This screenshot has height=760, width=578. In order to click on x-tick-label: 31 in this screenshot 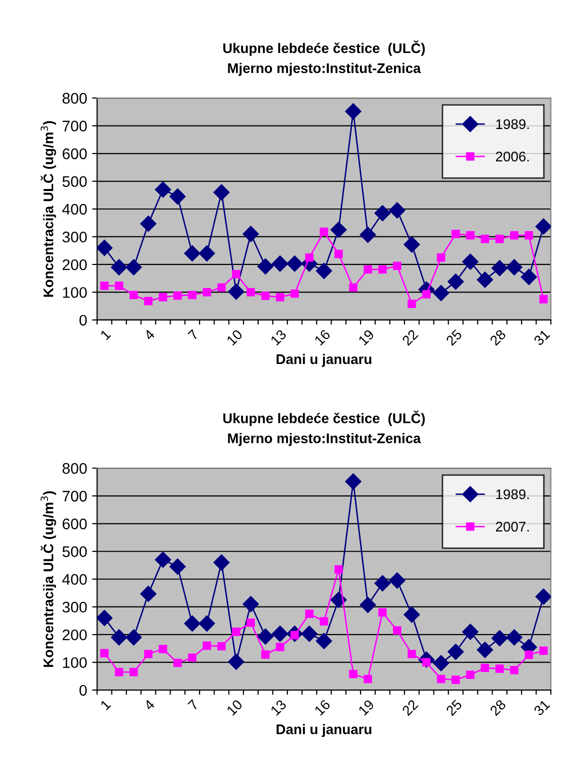, I will do `click(541, 707)`.